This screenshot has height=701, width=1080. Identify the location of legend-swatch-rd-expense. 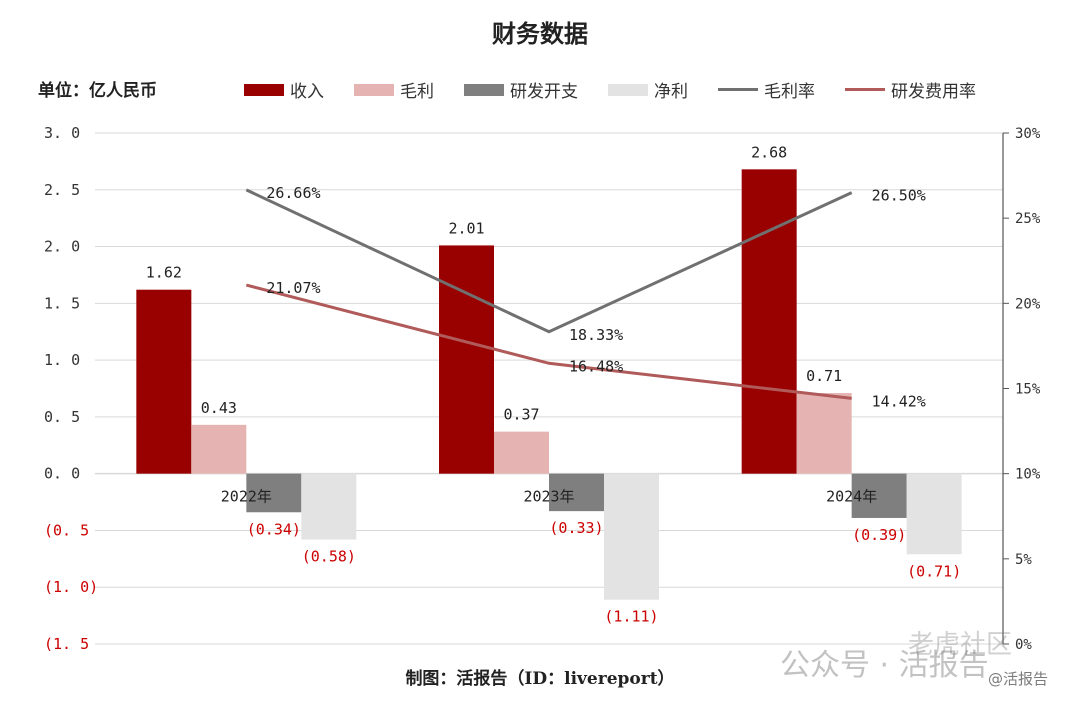
(484, 89).